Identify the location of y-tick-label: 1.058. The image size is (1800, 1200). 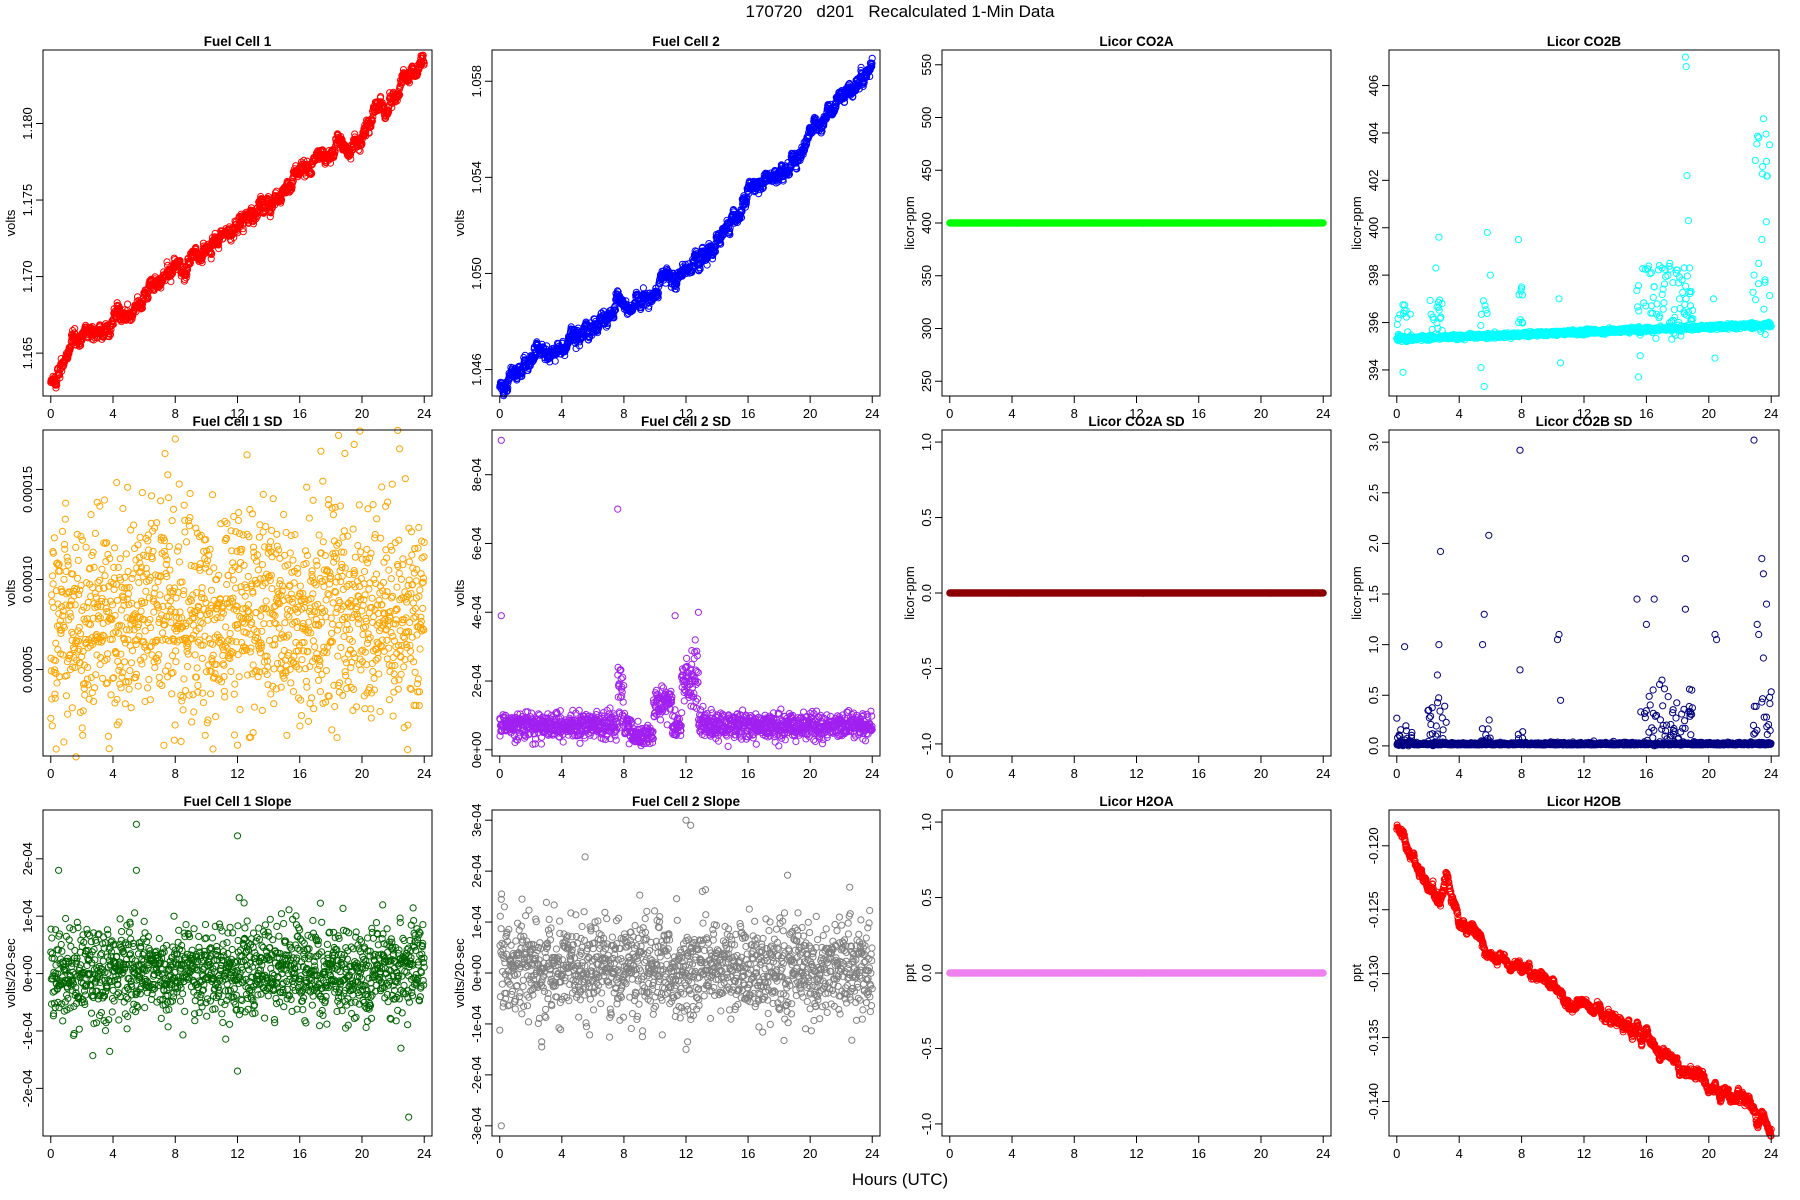
(476, 81).